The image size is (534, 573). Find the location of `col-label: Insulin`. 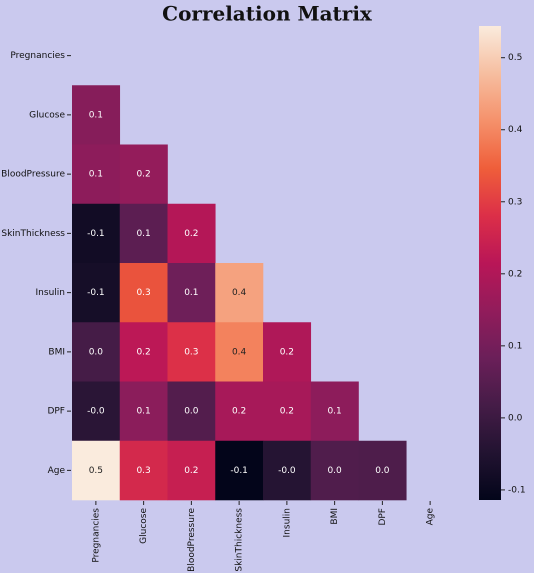

col-label: Insulin is located at coordinates (287, 522).